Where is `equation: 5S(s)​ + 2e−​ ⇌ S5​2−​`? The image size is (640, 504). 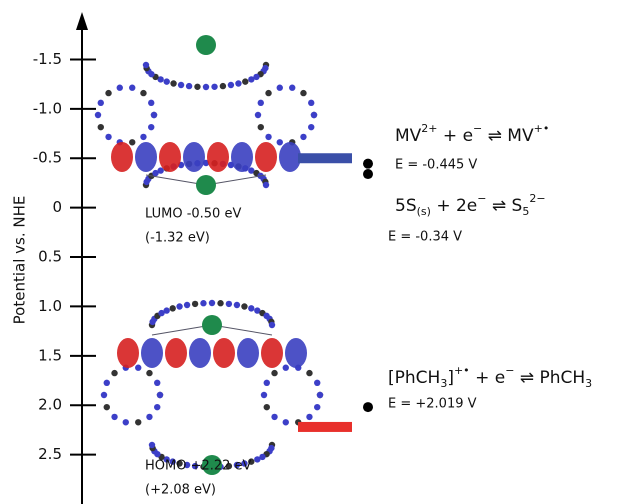
equation: 5S(s)​ + 2e−​ ⇌ S5​2−​ is located at coordinates (470, 205).